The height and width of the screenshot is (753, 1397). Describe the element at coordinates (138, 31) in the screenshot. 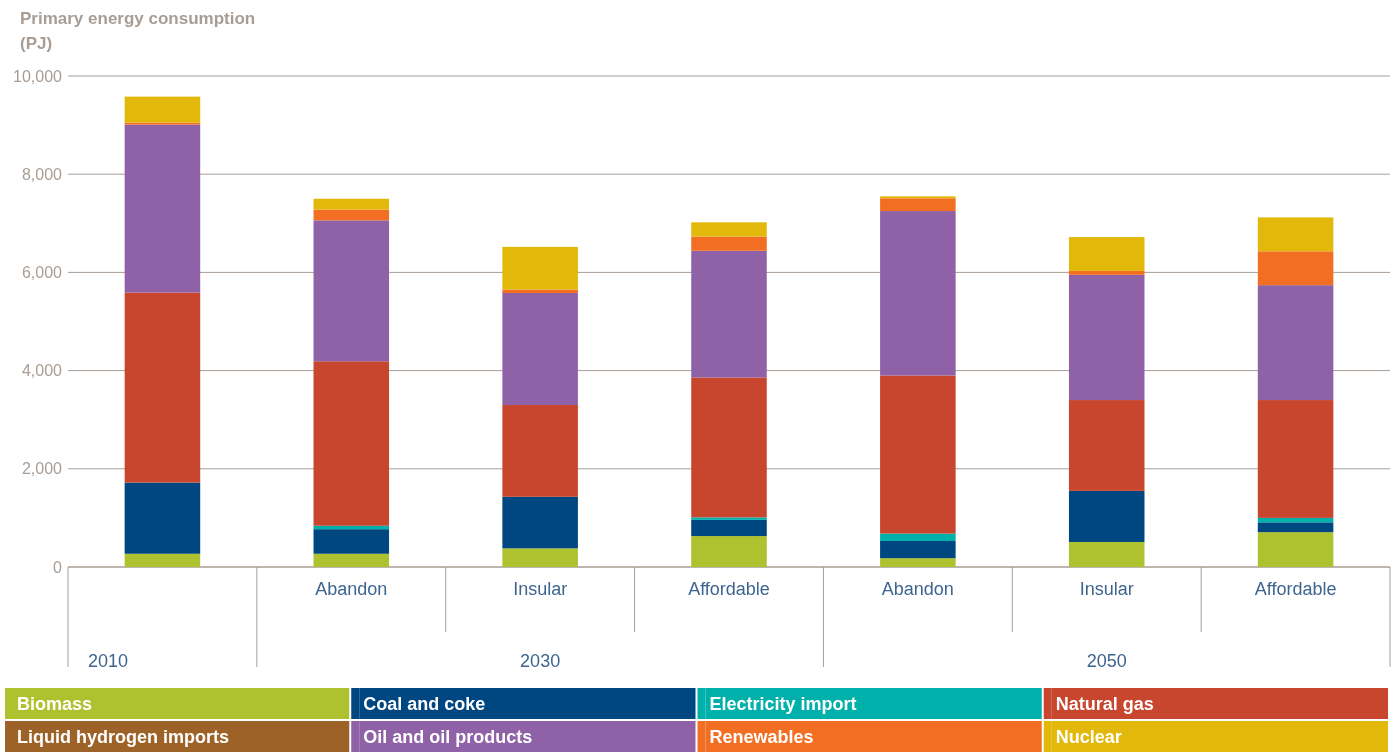

I see `y-axis-title: Primary energy consumption (PJ)` at that location.